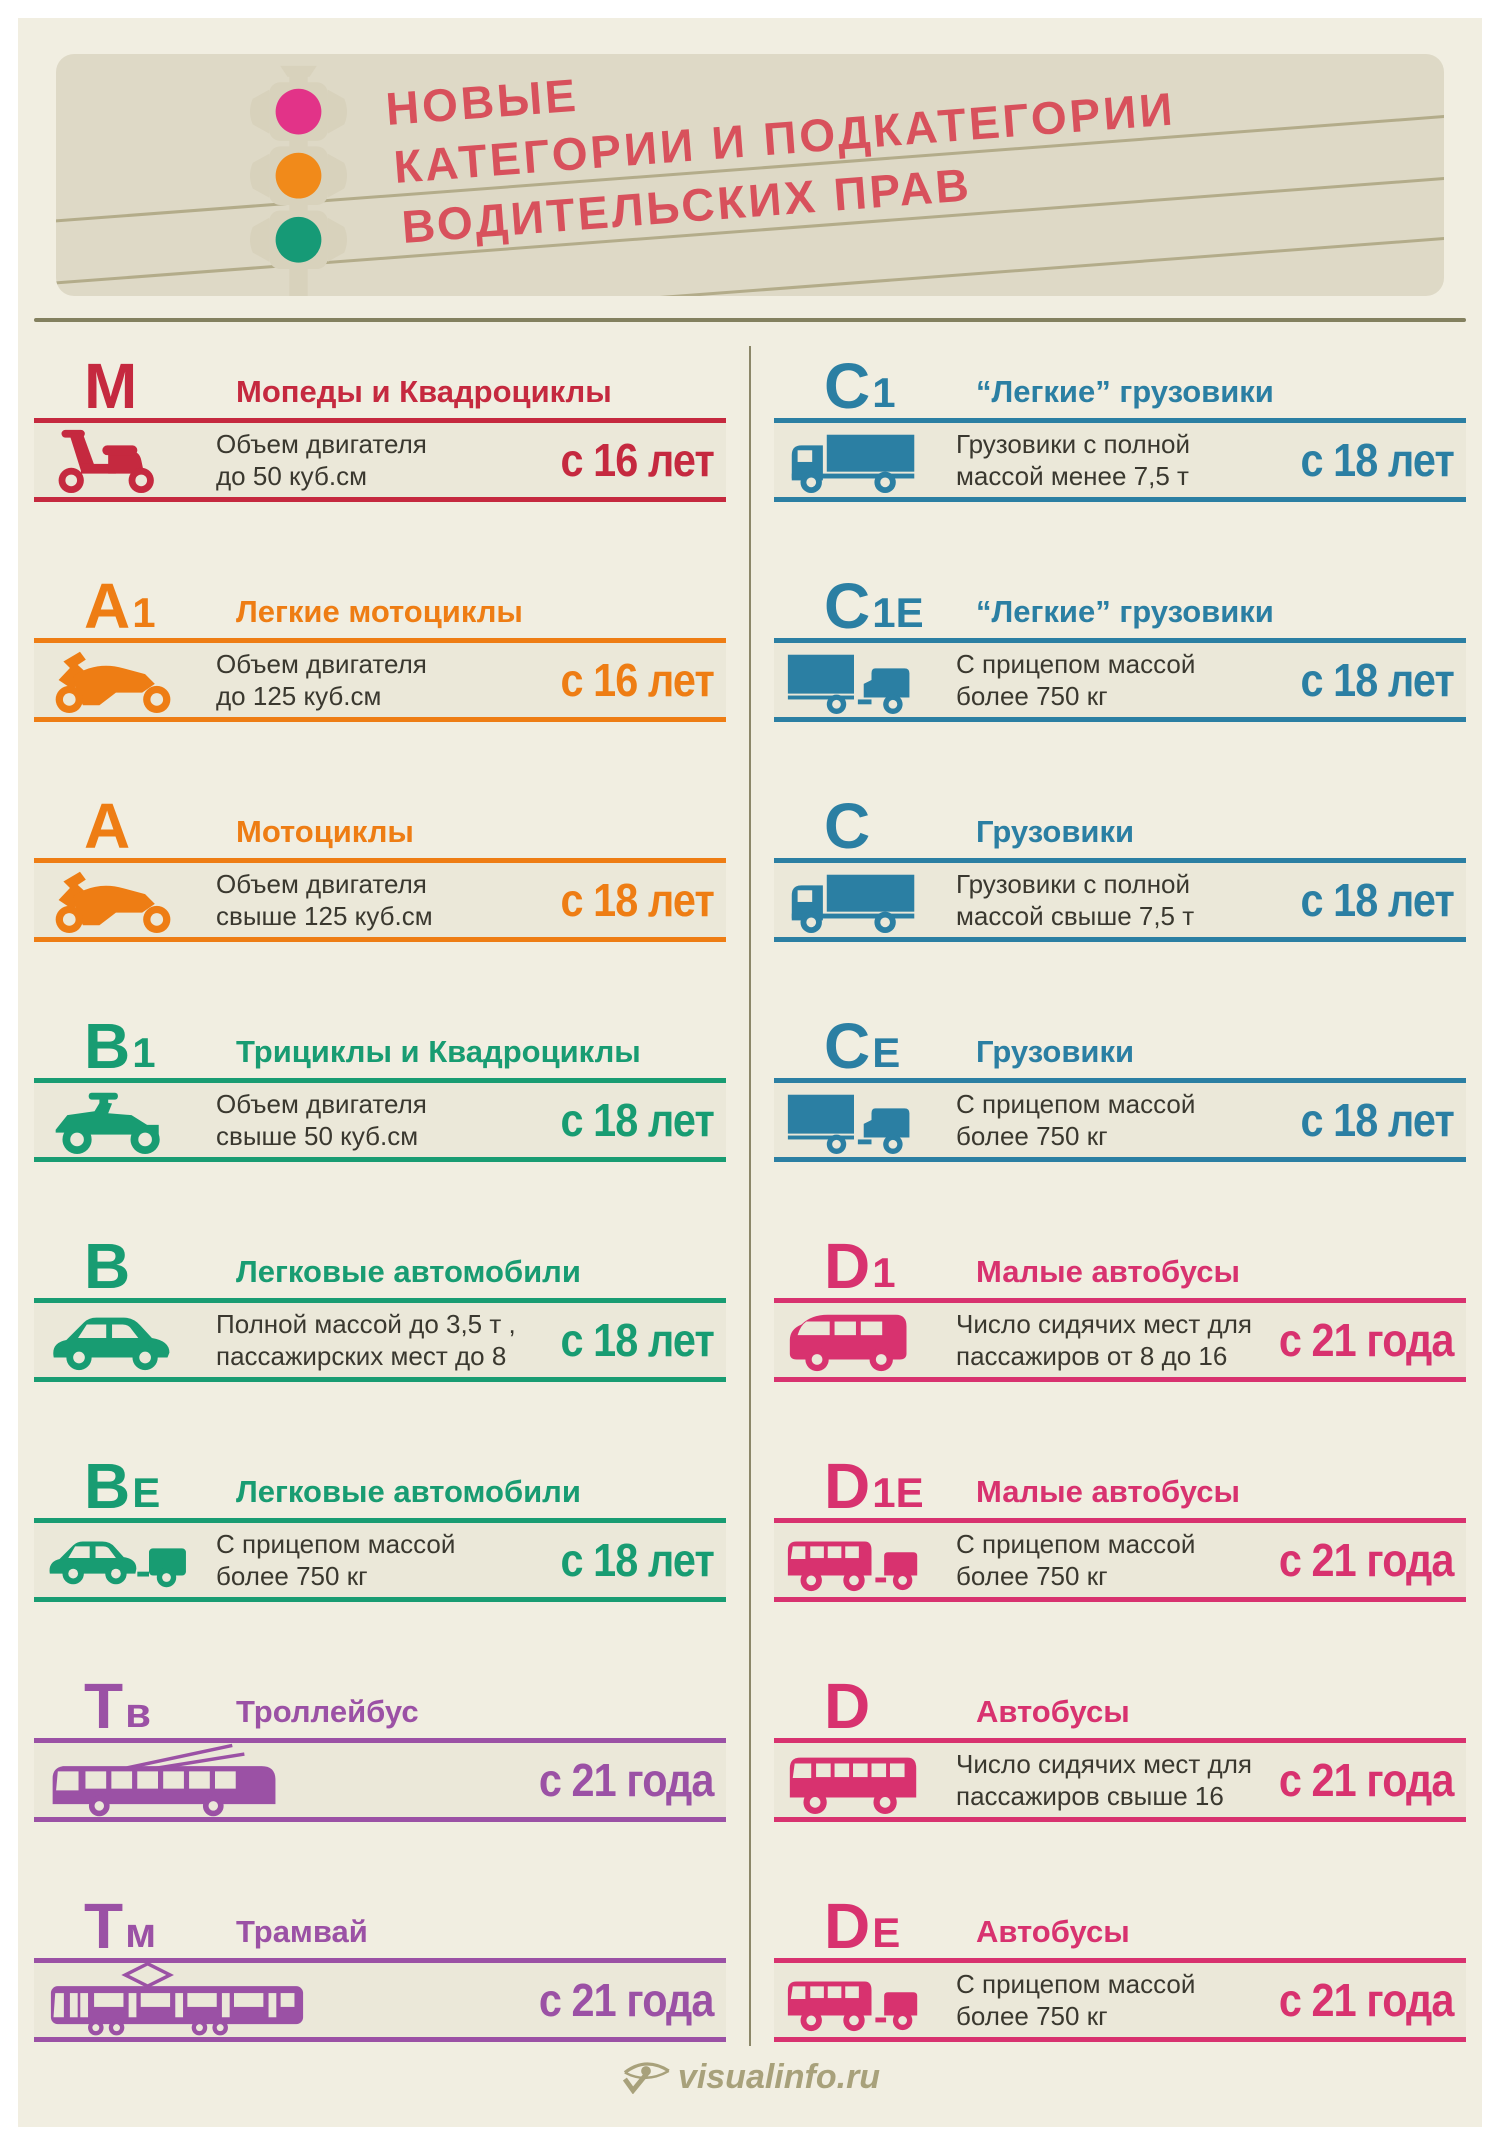 Image resolution: width=1500 pixels, height=2145 pixels. Describe the element at coordinates (125, 1340) in the screenshot. I see `car-icon` at that location.